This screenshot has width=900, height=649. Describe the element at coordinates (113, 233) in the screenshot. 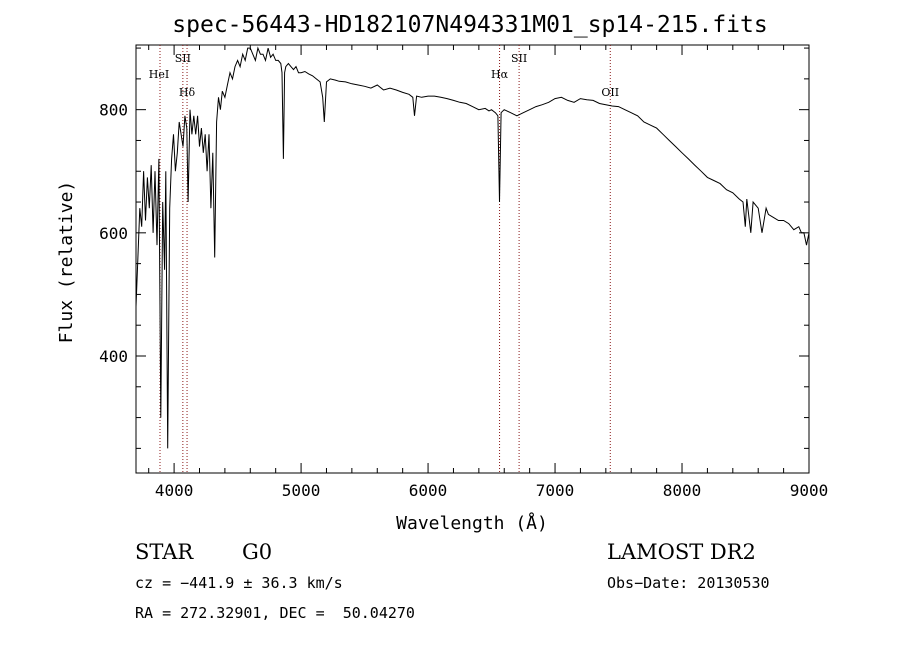

I see `y-tick-label: 600` at that location.